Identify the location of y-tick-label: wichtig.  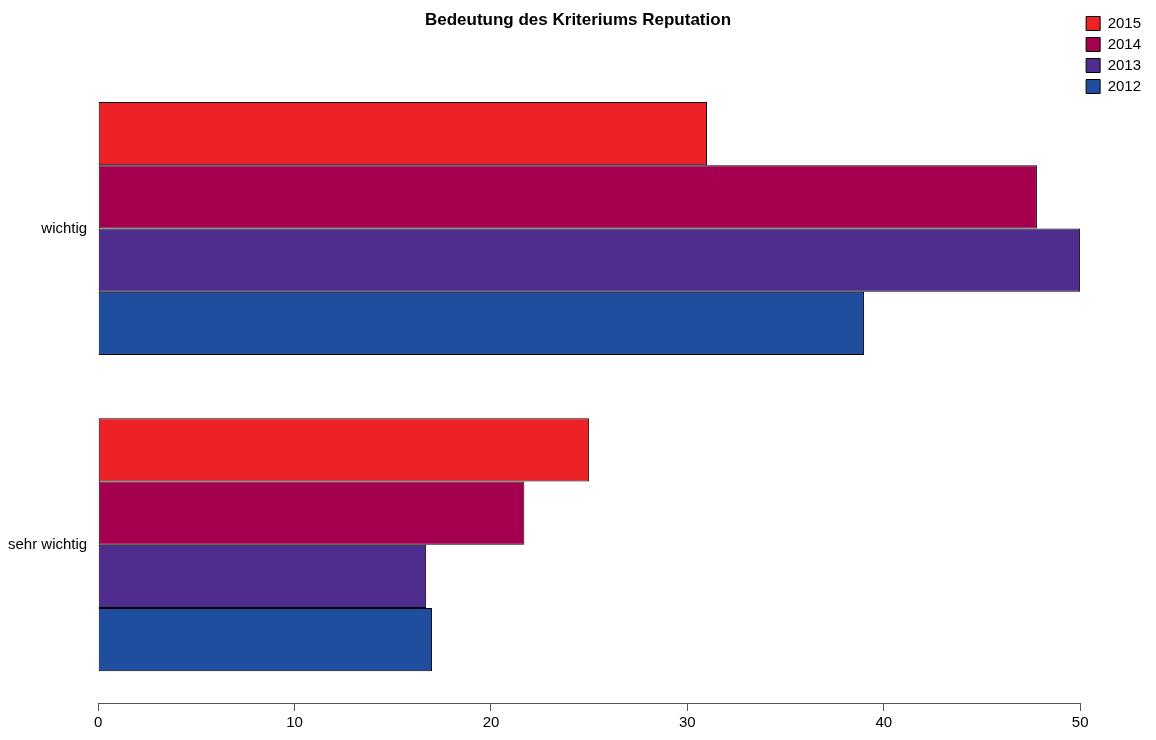
(64, 227).